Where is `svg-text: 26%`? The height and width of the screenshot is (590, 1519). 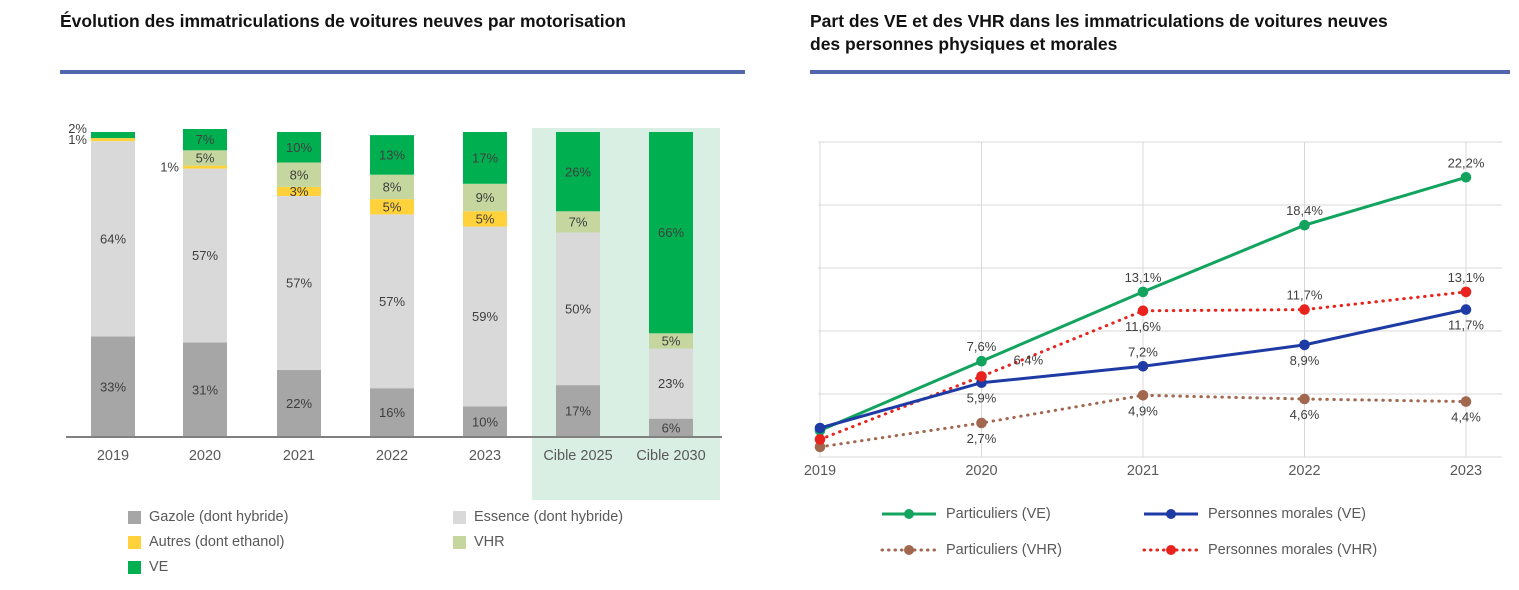 svg-text: 26% is located at coordinates (578, 171).